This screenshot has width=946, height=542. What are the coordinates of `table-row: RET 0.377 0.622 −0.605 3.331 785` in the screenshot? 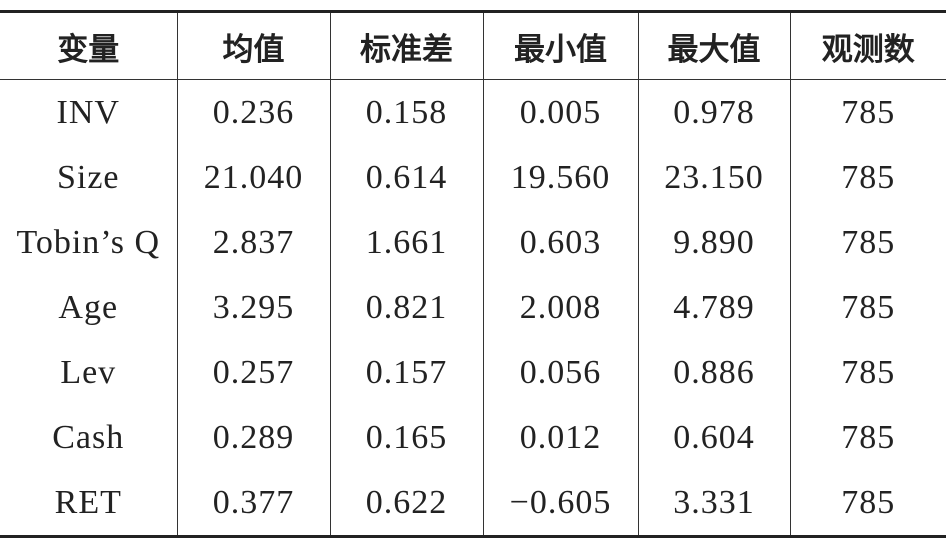 It's located at (473, 503).